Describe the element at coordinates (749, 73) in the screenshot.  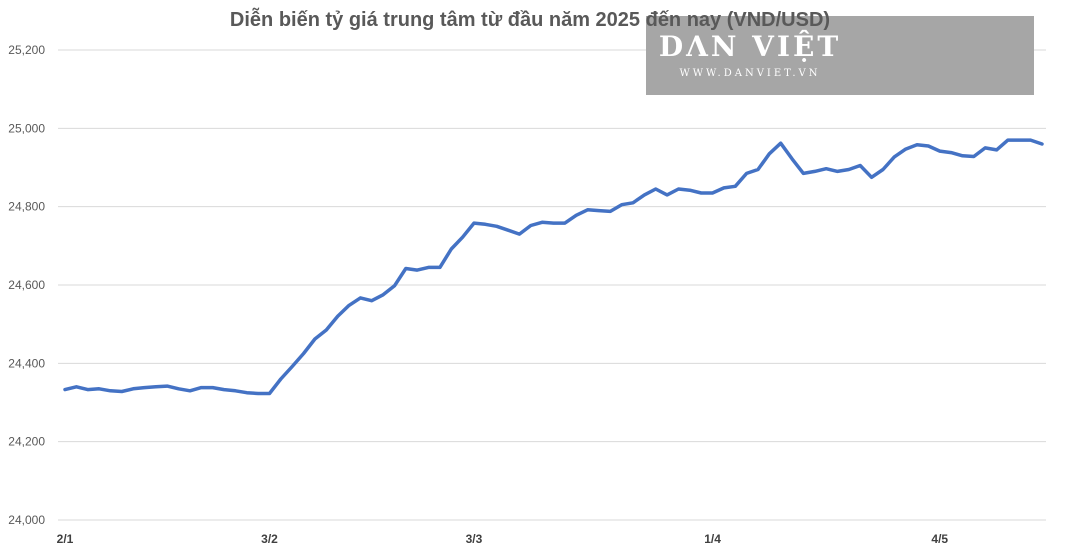
I see `watermark-url: WWW.DANVIET.VN` at that location.